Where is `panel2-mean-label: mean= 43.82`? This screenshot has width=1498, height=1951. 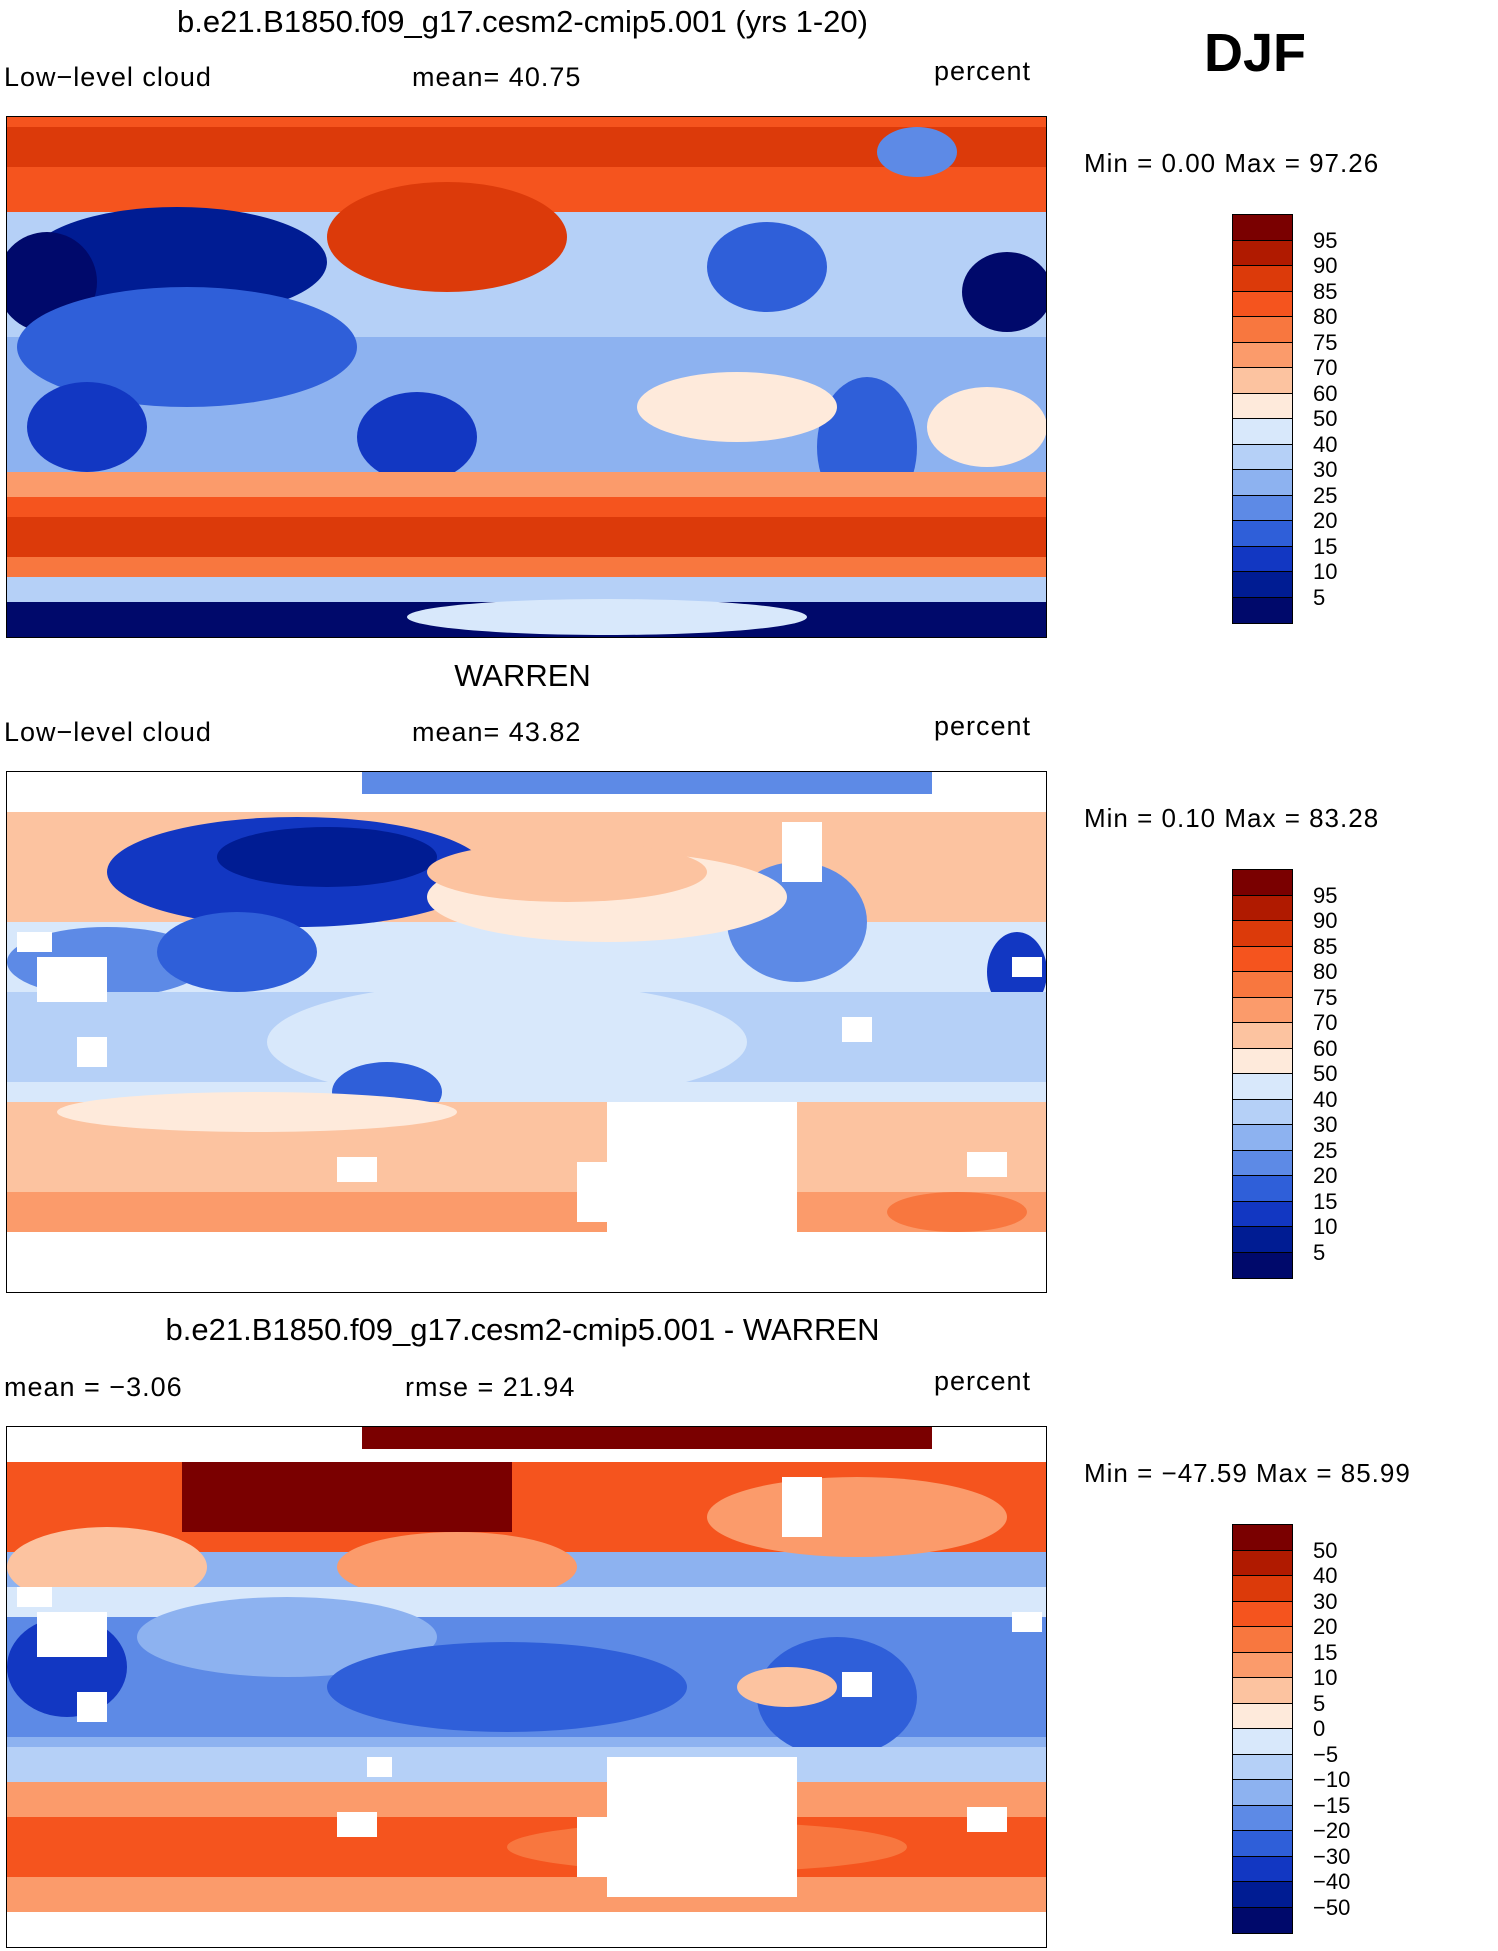
panel2-mean-label: mean= 43.82 is located at coordinates (497, 732).